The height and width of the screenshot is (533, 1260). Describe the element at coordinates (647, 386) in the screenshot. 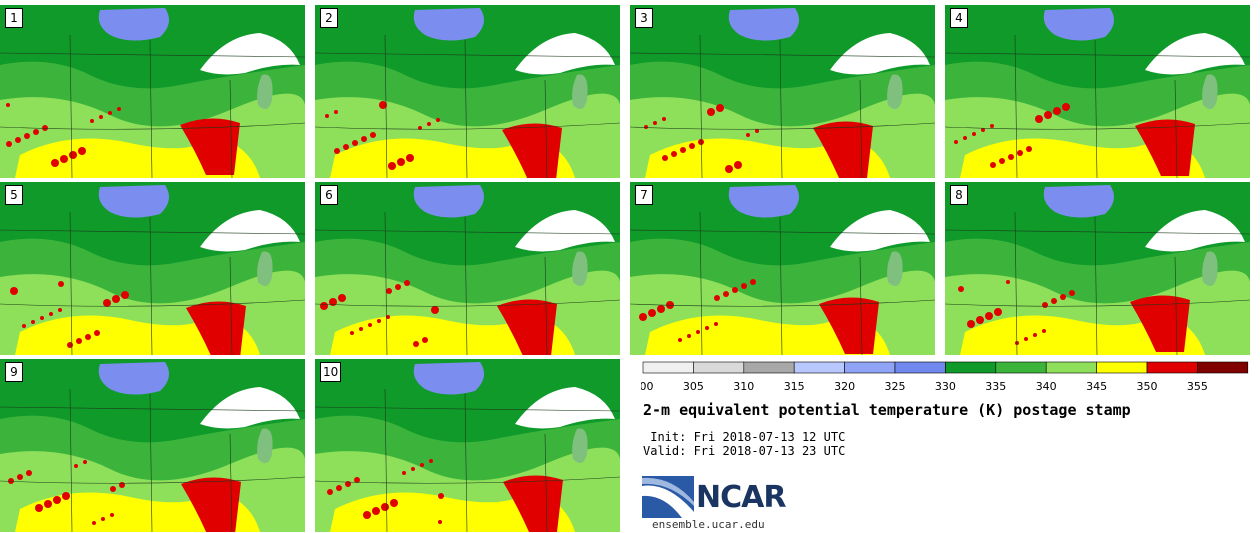

I see `colorbar-tick-label: 300` at that location.